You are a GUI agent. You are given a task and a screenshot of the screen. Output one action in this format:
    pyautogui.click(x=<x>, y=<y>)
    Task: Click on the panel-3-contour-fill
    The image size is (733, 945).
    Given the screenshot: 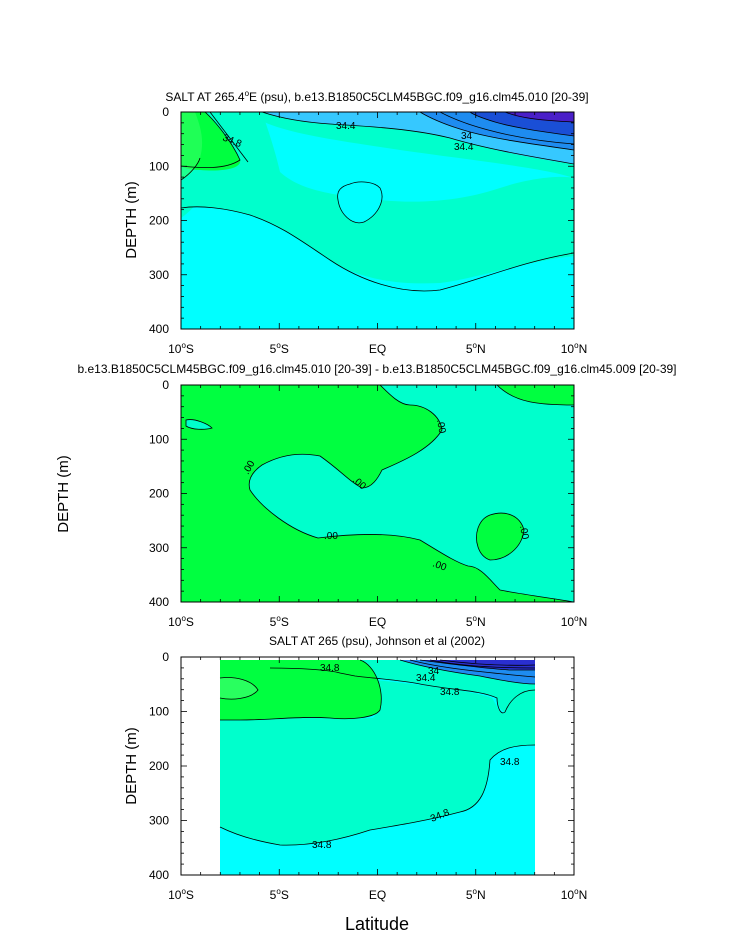 What is the action you would take?
    pyautogui.click(x=377, y=767)
    